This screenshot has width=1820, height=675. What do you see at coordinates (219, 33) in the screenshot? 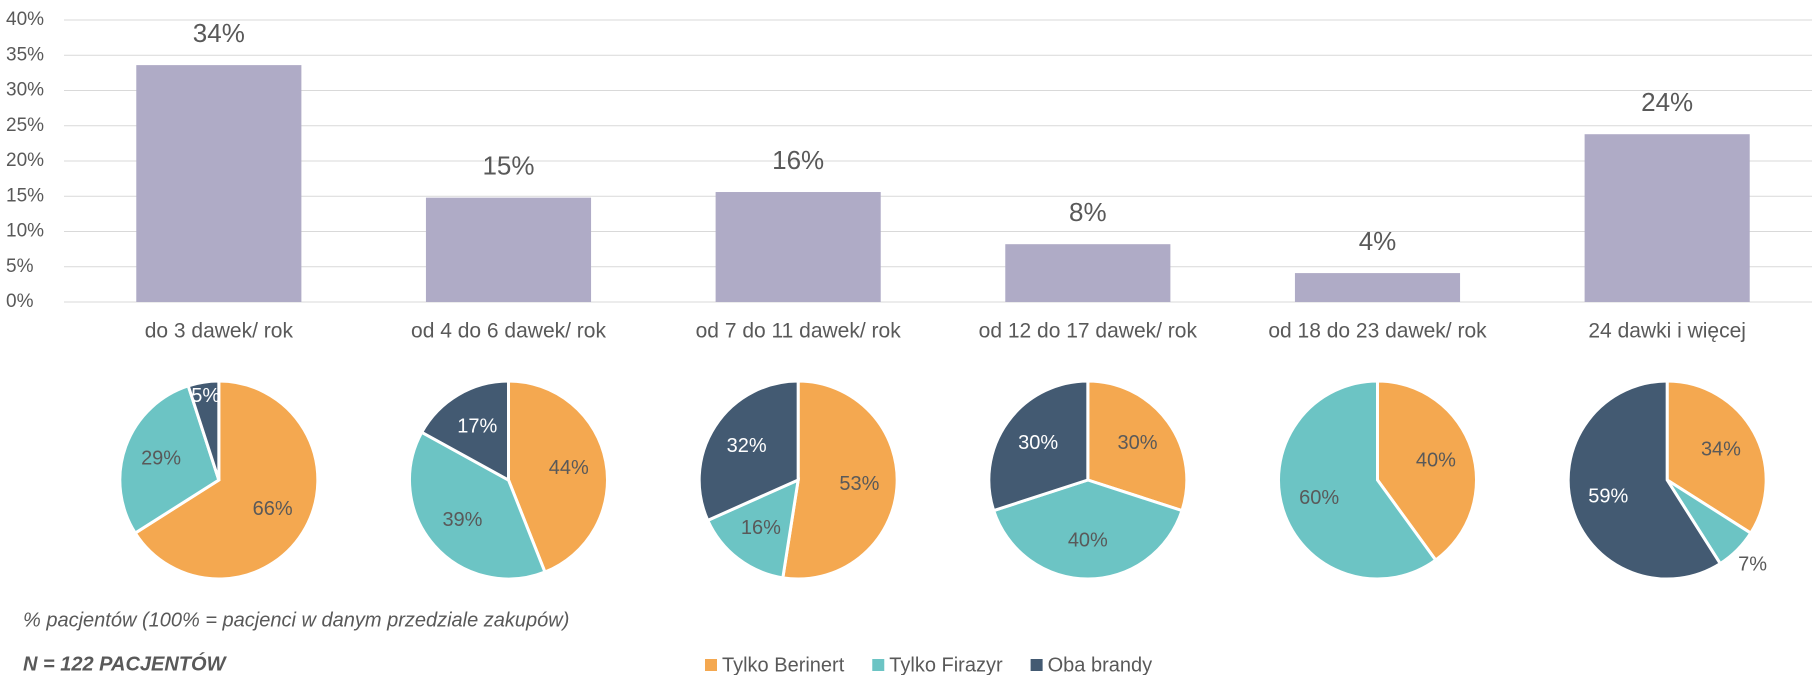
I see `bar-value-label: 34%` at bounding box center [219, 33].